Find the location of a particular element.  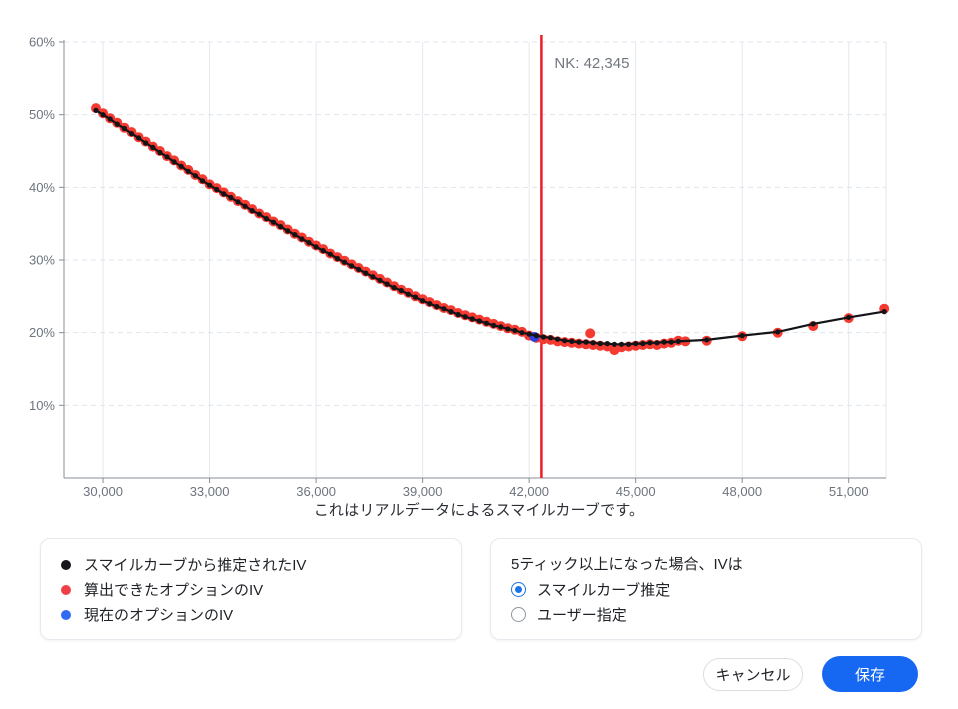

legend-item-label: 現在のオプションのIV is located at coordinates (159, 615).